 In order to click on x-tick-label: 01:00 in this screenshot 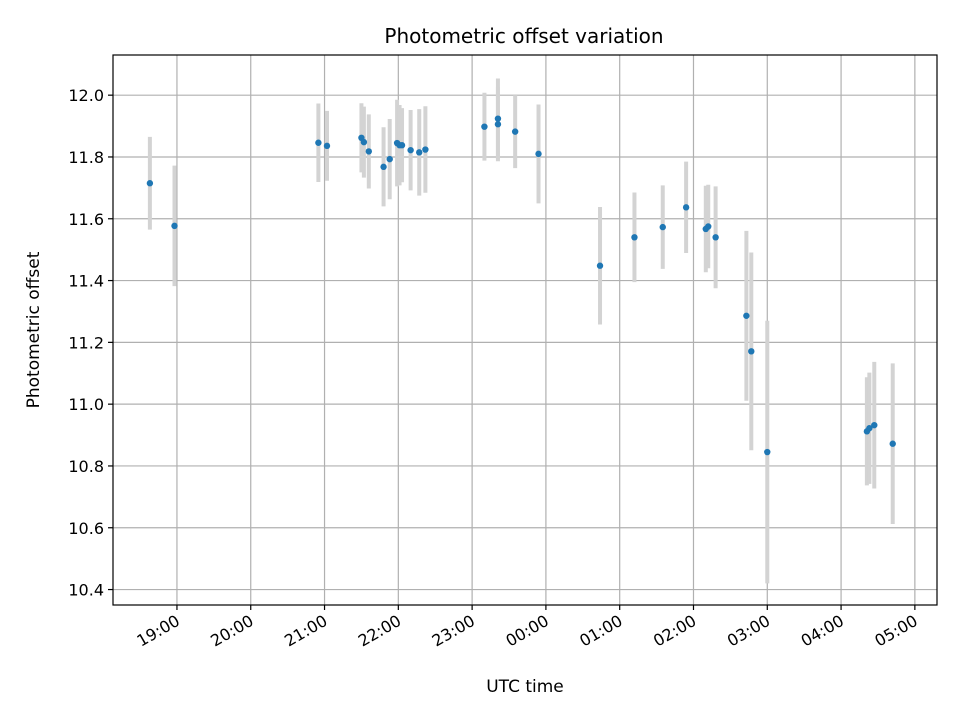, I will do `click(600, 631)`.